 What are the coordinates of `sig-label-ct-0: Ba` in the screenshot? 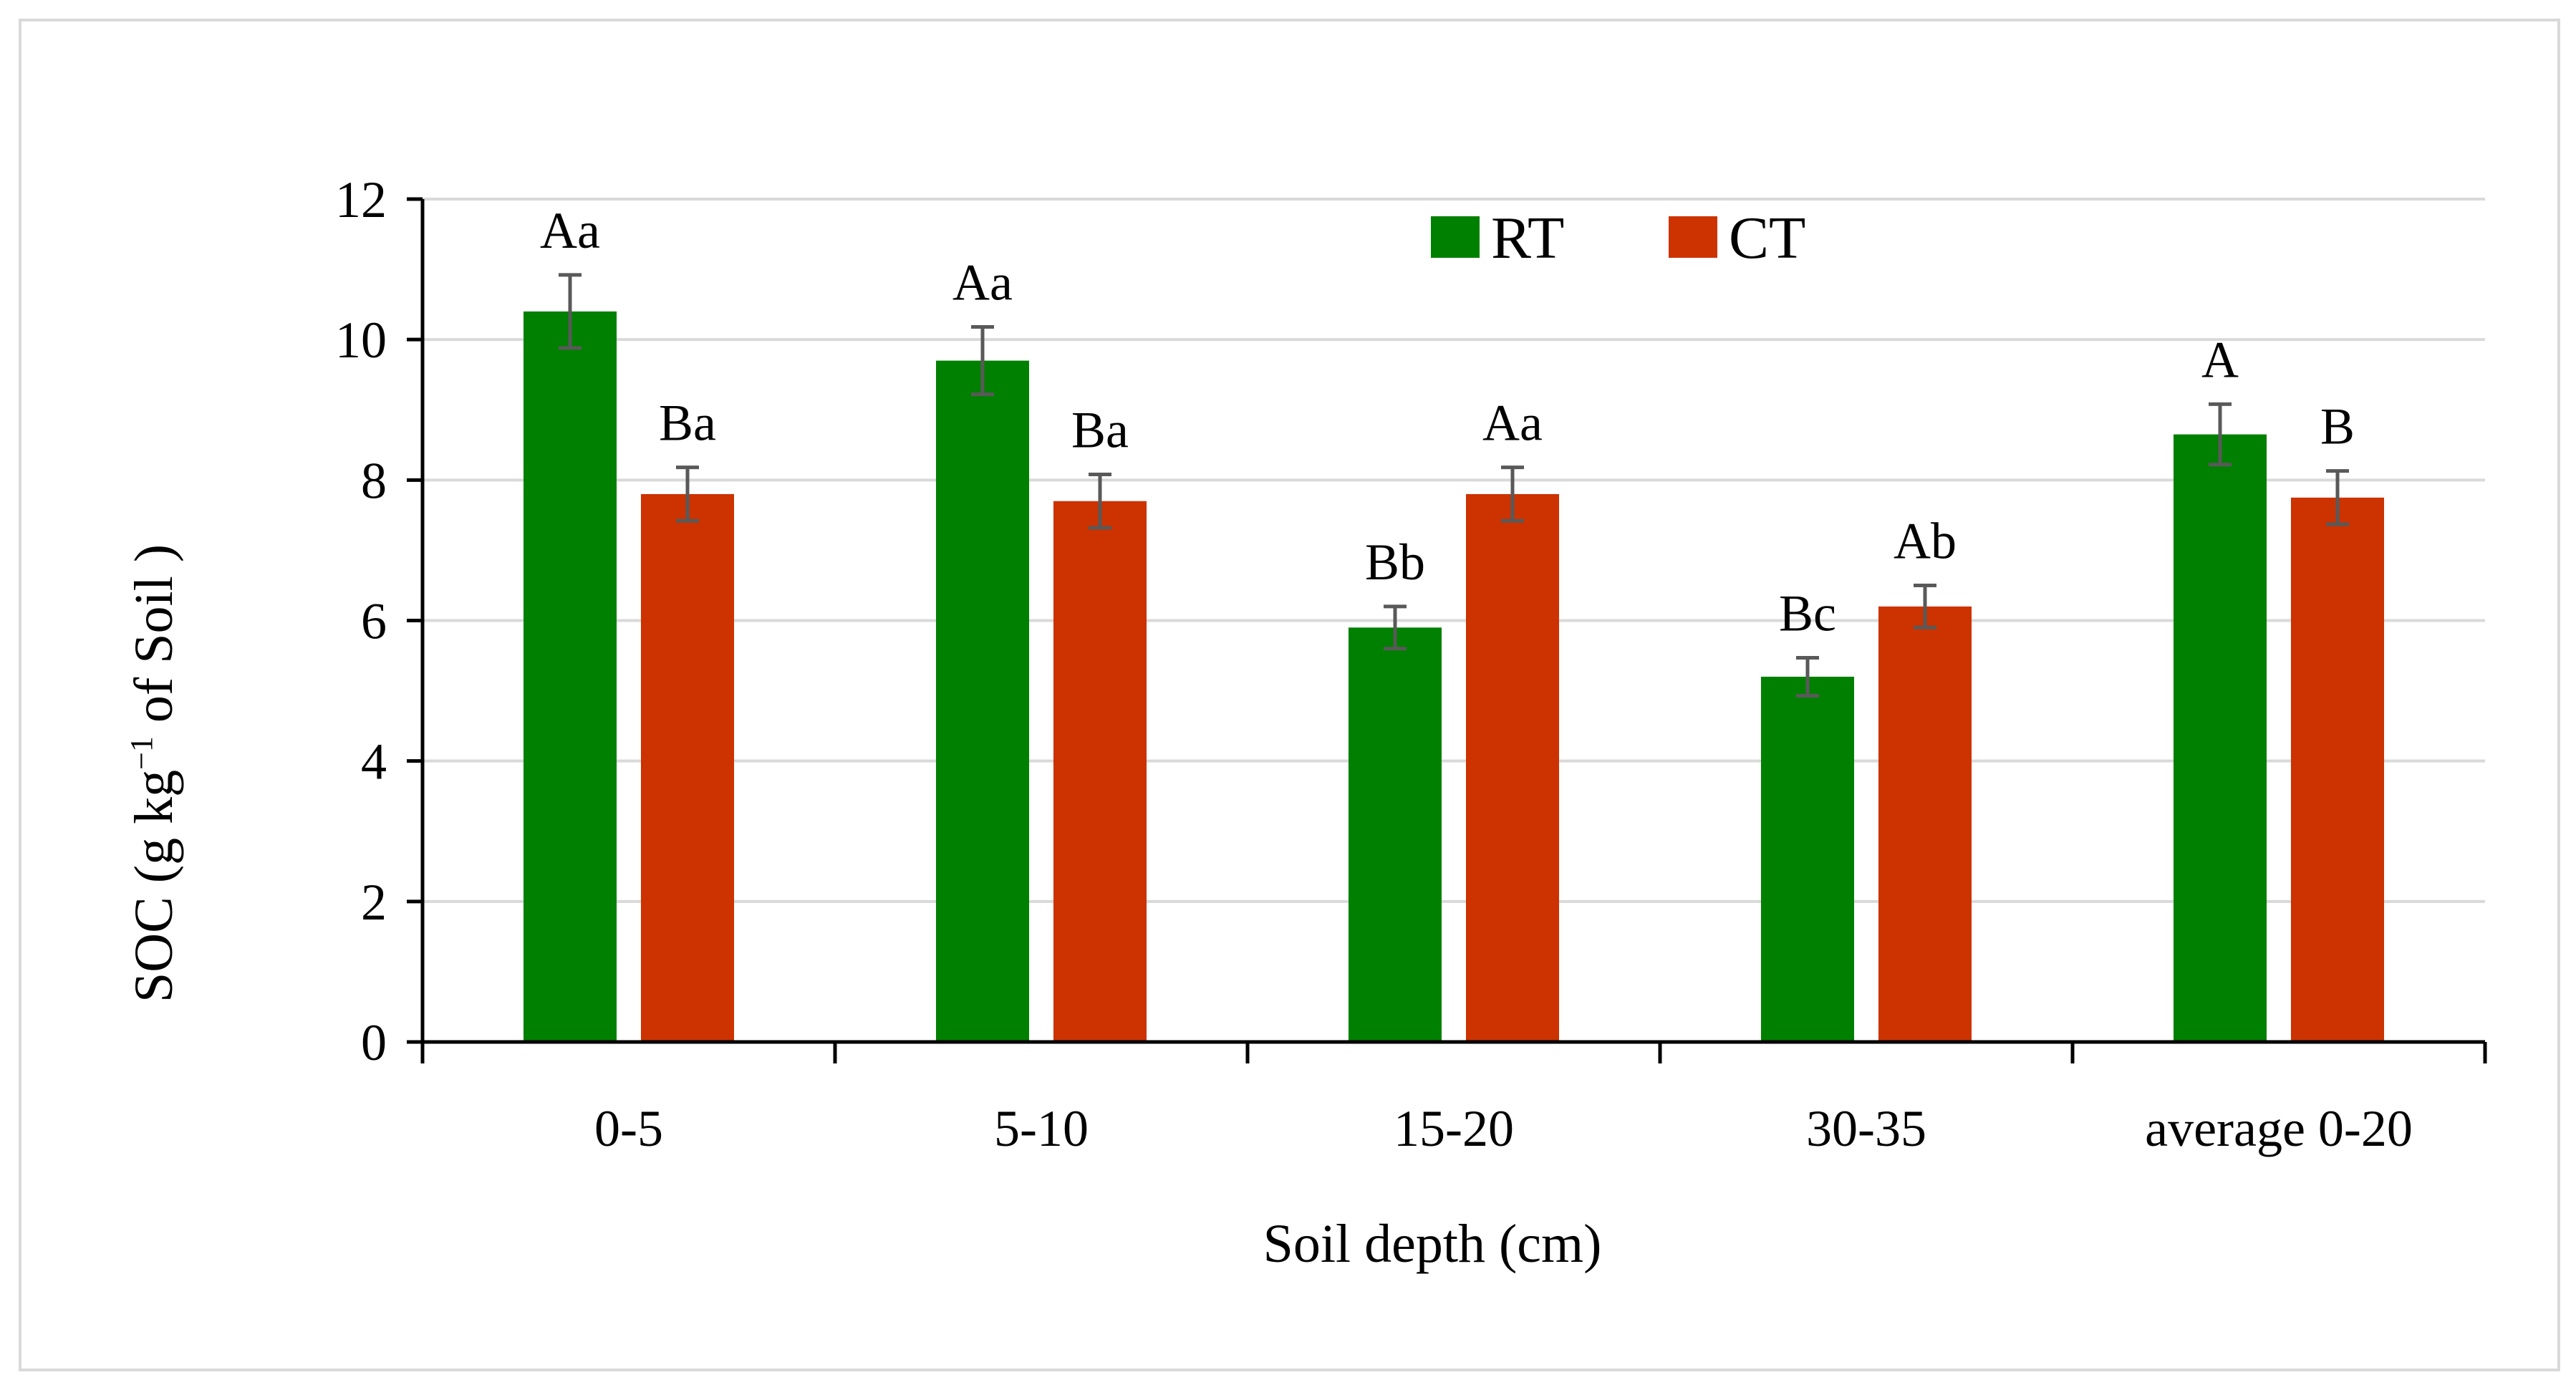 It's located at (687, 423).